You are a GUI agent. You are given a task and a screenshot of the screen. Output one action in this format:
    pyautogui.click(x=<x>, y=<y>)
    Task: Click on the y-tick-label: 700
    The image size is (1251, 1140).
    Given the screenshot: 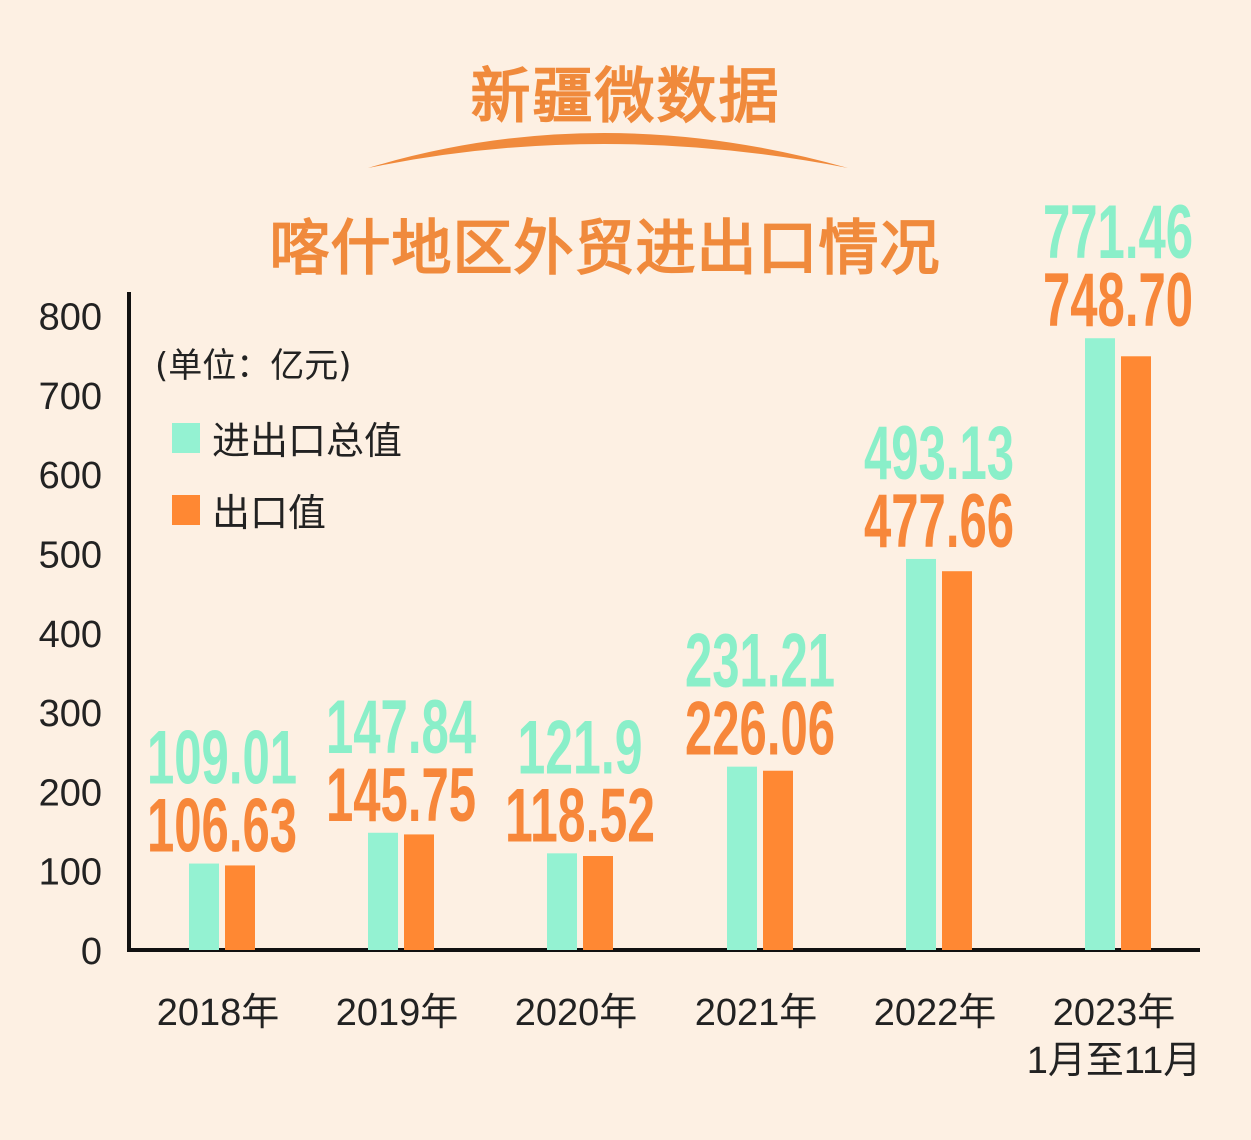 What is the action you would take?
    pyautogui.click(x=70, y=397)
    